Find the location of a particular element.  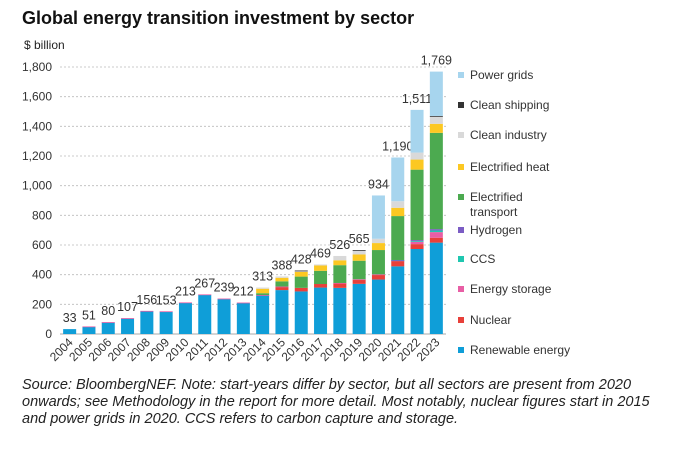

y-tick-label: 0 is located at coordinates (48, 334).